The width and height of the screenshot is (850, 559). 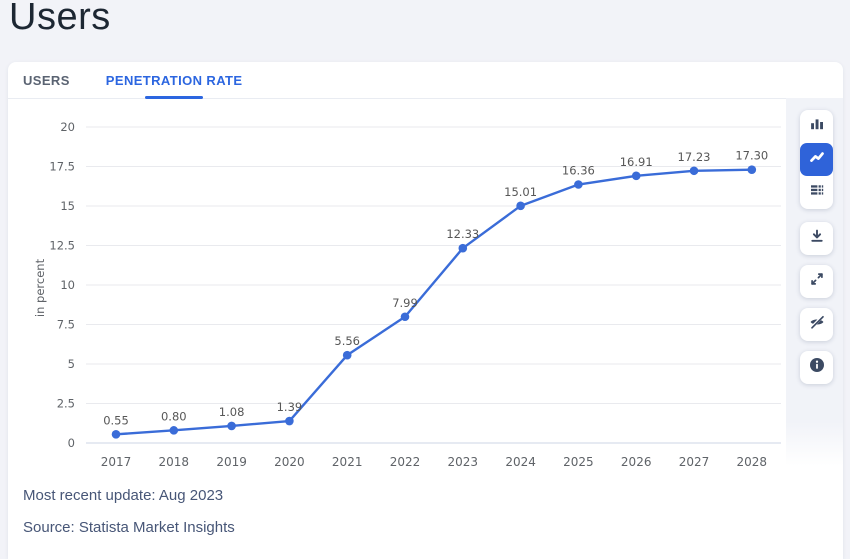 What do you see at coordinates (425, 80) in the screenshot?
I see `tab-bar: USERS PENETRATION RATE` at bounding box center [425, 80].